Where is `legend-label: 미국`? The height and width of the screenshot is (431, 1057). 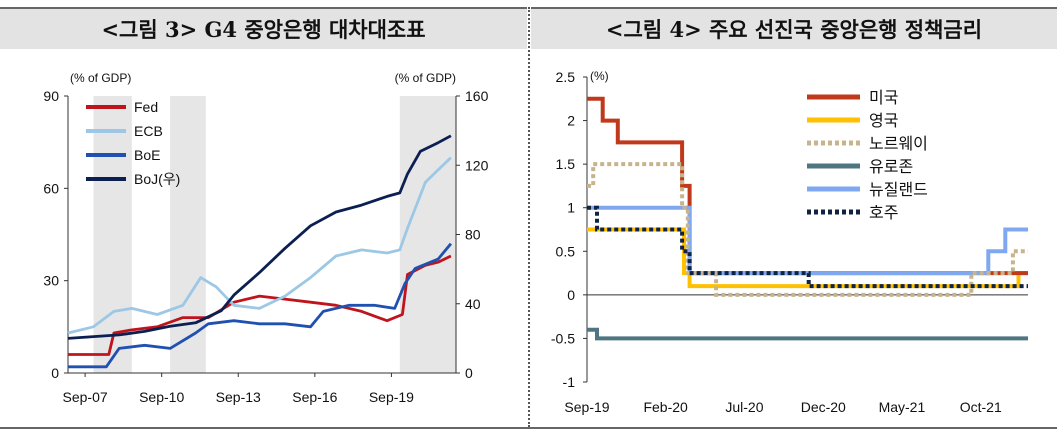 legend-label: 미국 is located at coordinates (883, 98).